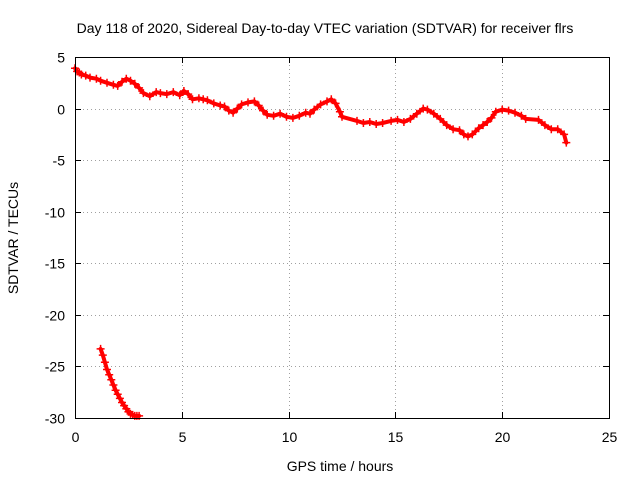 This screenshot has height=480, width=640. What do you see at coordinates (59, 161) in the screenshot?
I see `y-tick-label: -5` at bounding box center [59, 161].